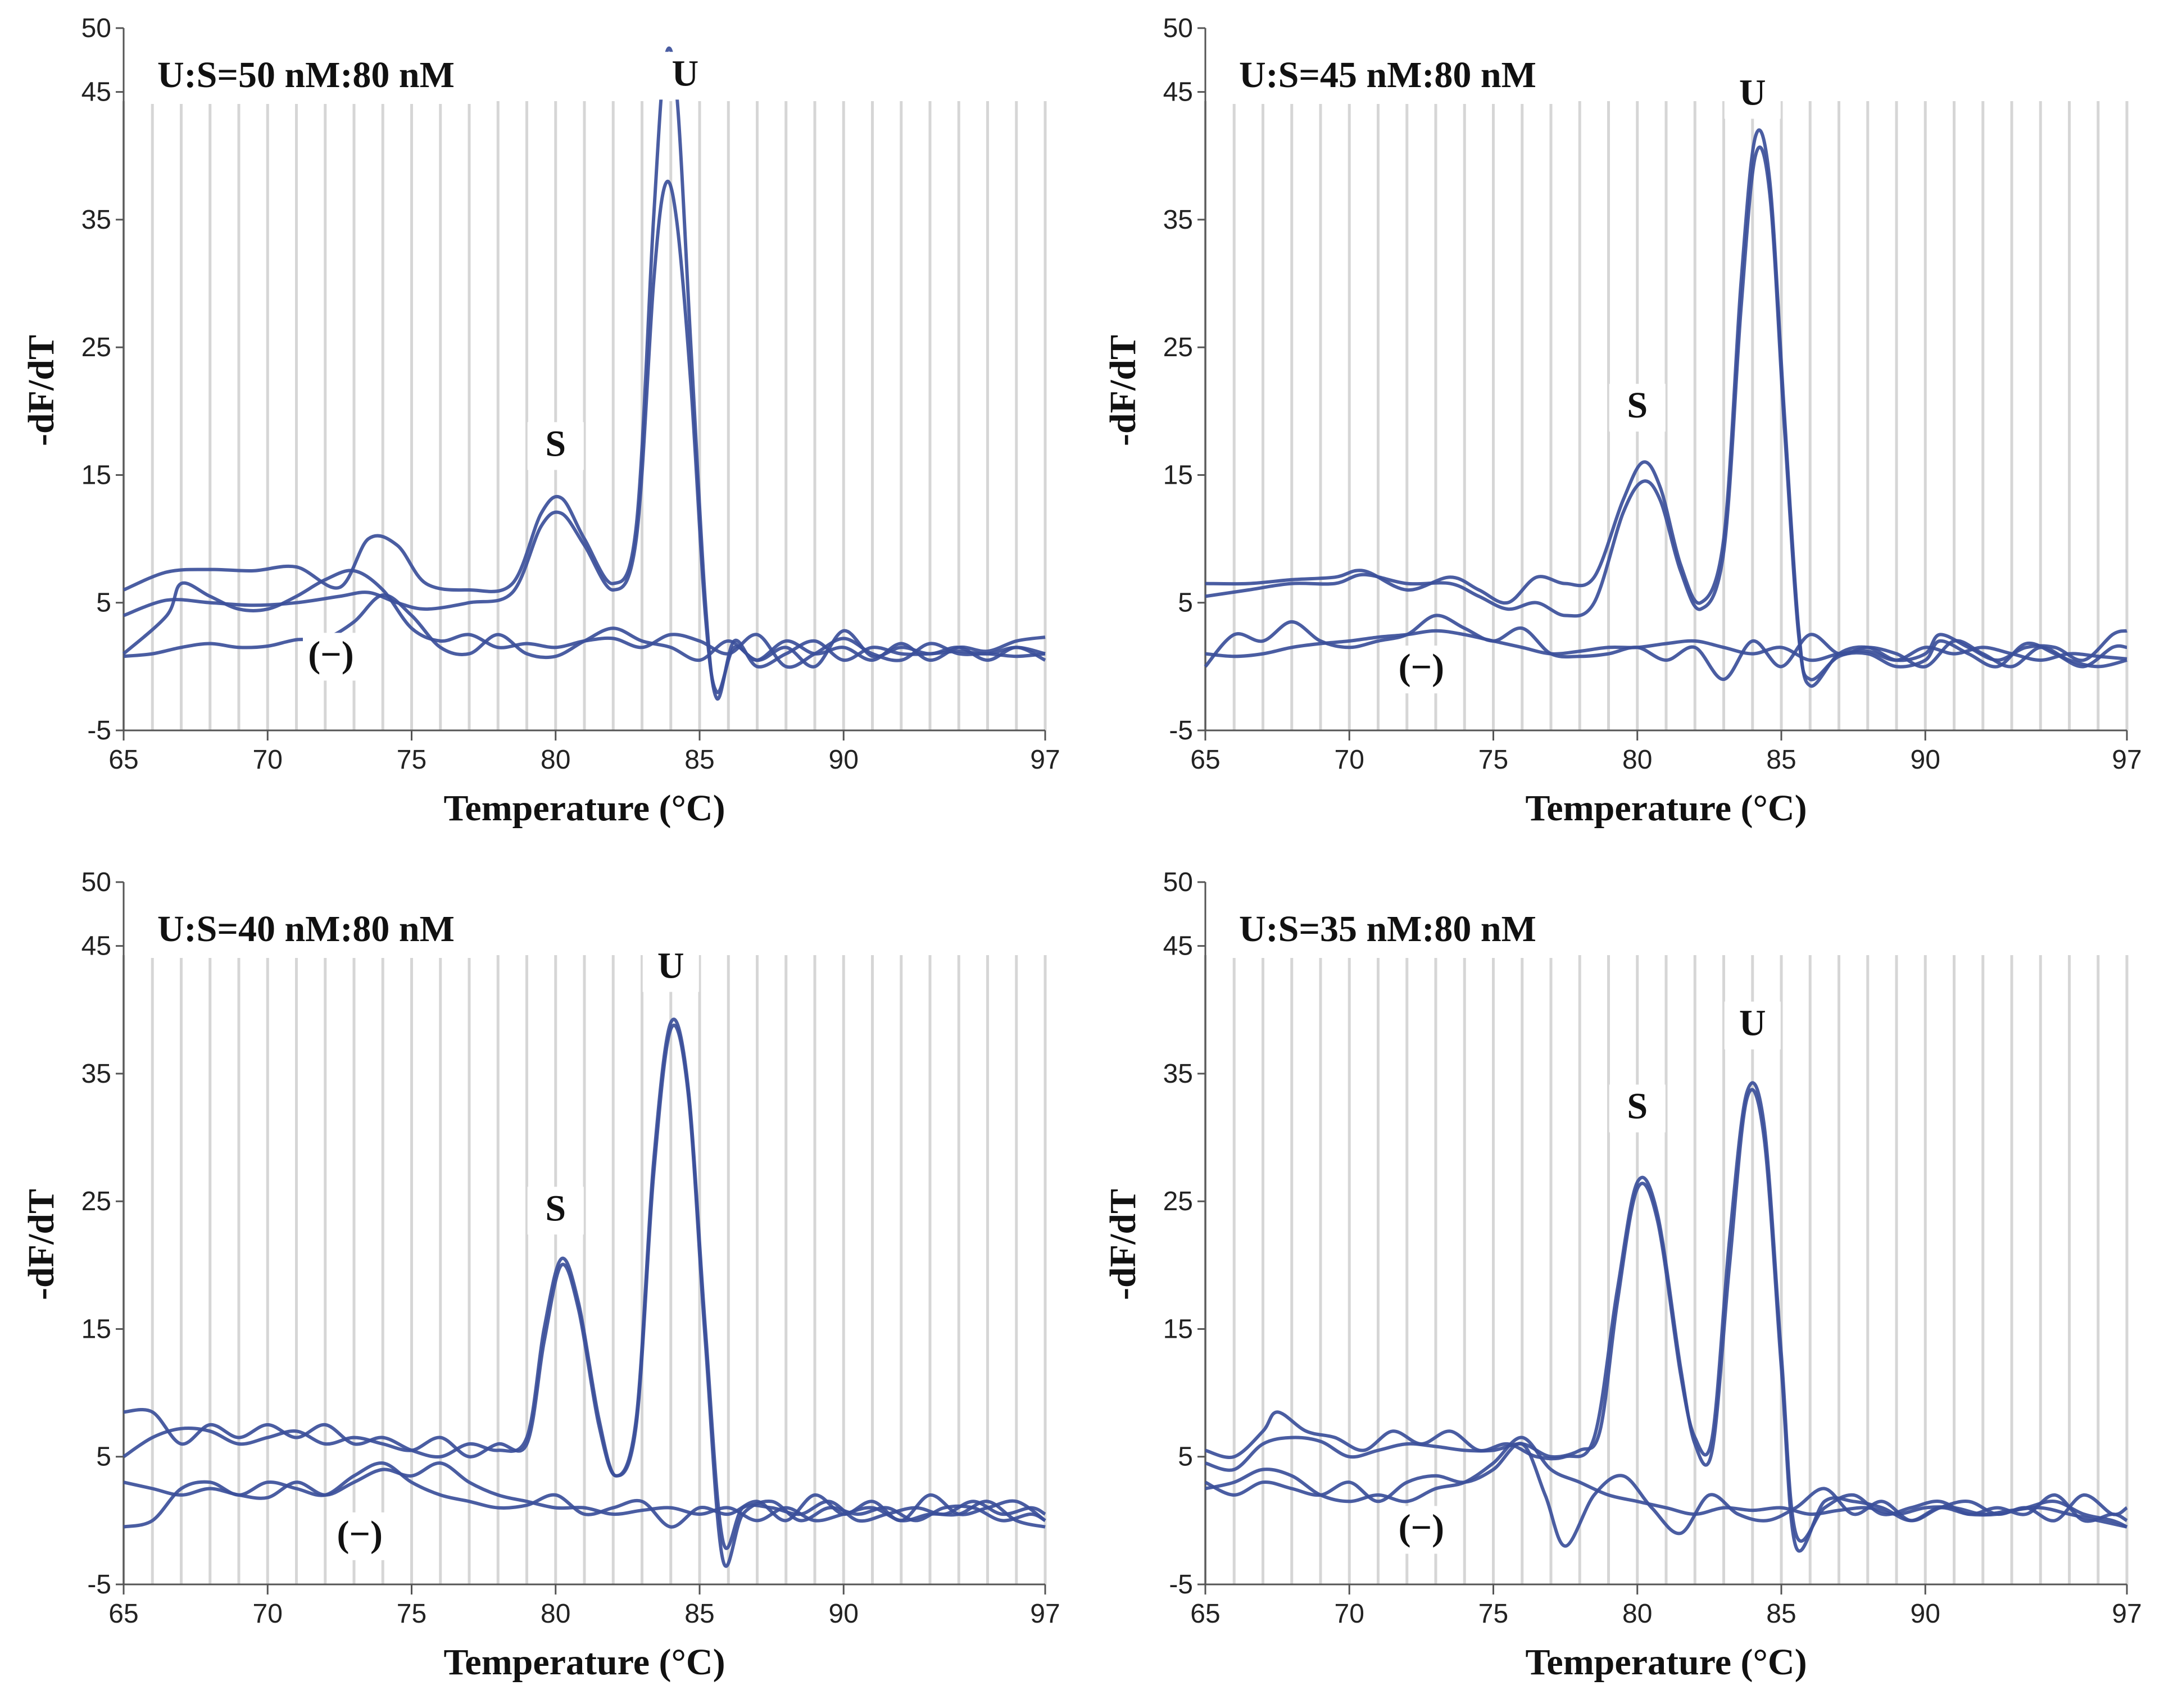 The width and height of the screenshot is (2164, 1708). What do you see at coordinates (1925, 760) in the screenshot?
I see `chart2-x-tick-label: 90` at bounding box center [1925, 760].